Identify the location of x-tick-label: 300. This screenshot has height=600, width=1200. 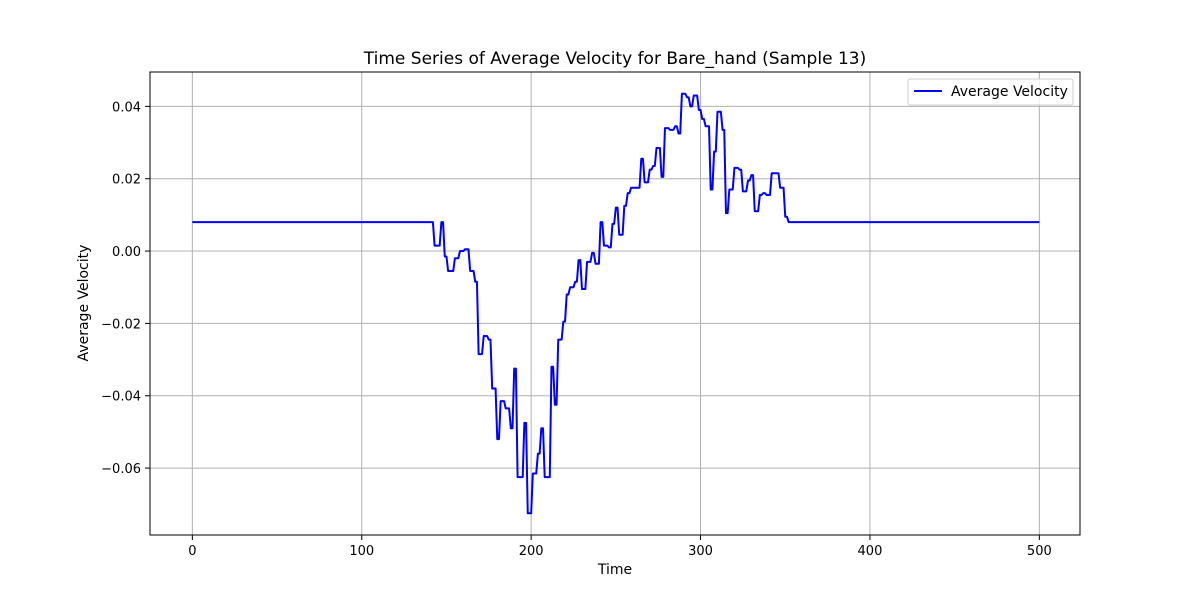
(700, 551).